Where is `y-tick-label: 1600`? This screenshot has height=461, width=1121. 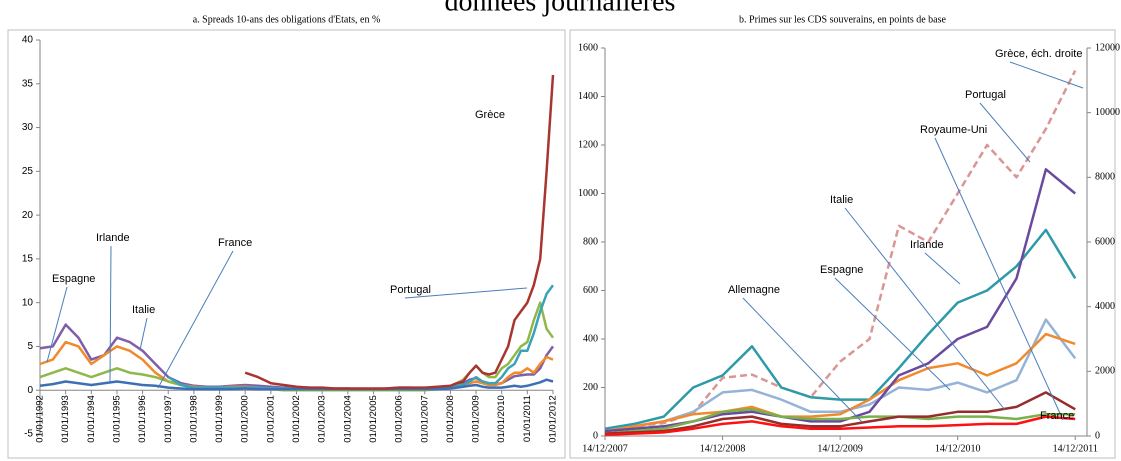 y-tick-label: 1600 is located at coordinates (588, 47).